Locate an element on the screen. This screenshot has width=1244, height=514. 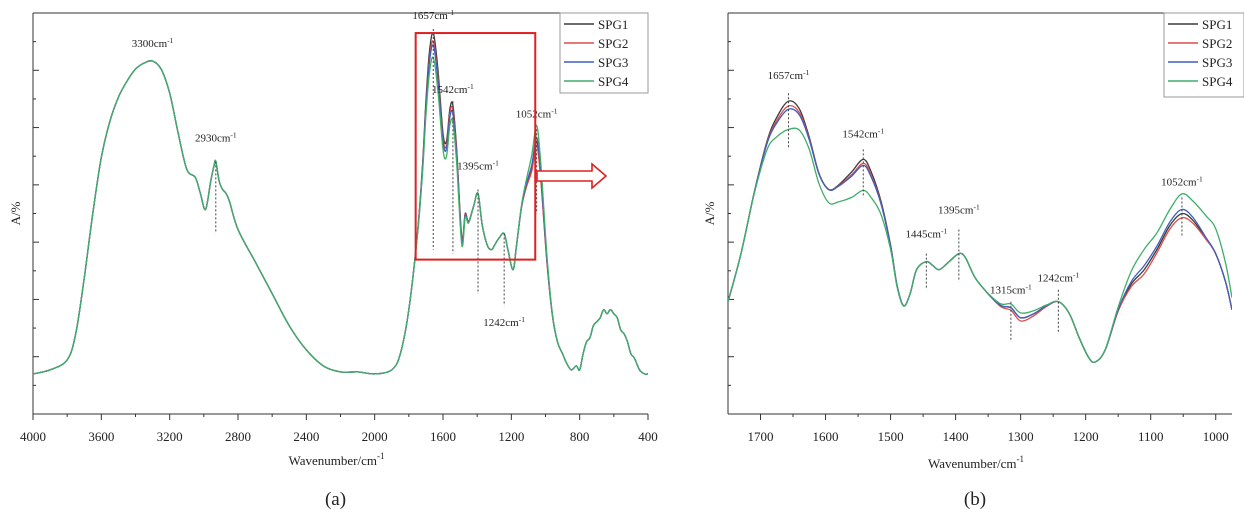
x-tick-label: 3600 is located at coordinates (101, 436).